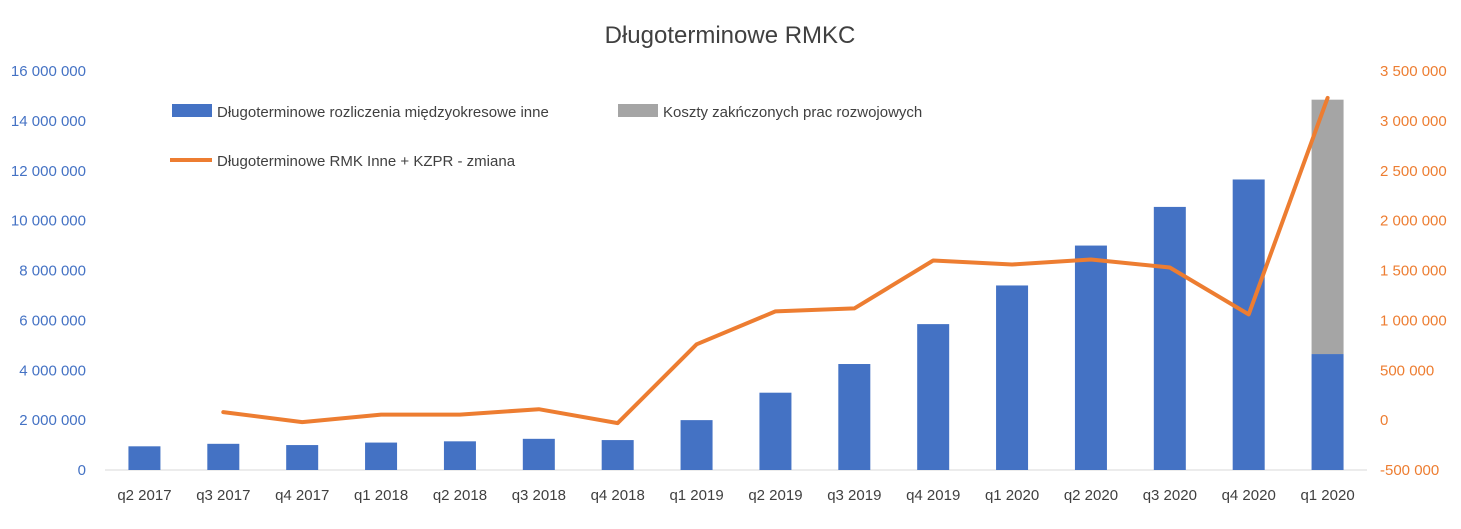 This screenshot has width=1461, height=529. What do you see at coordinates (1170, 495) in the screenshot?
I see `x-tick-label: q3 2020` at bounding box center [1170, 495].